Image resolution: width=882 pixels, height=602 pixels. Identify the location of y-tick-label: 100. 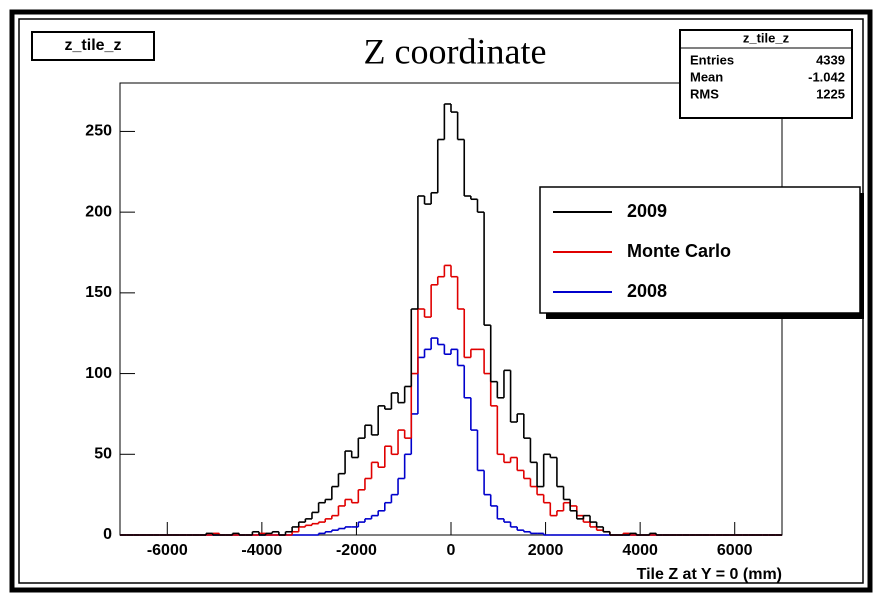
(98, 373).